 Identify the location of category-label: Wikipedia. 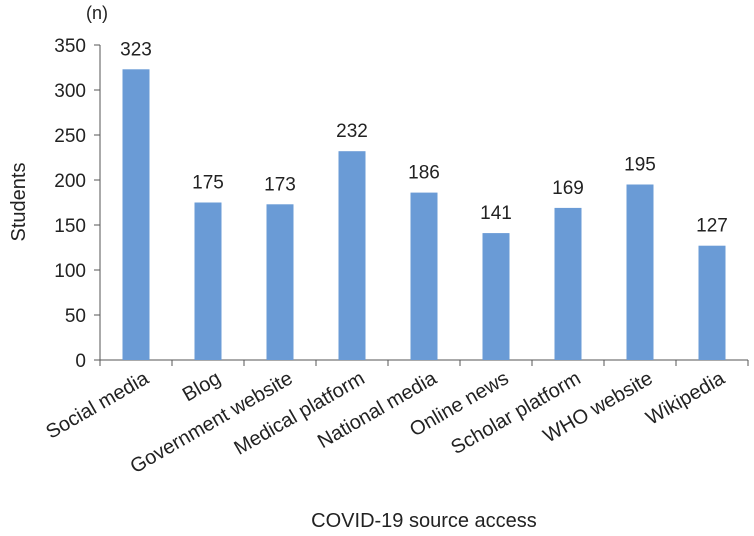
(685, 398).